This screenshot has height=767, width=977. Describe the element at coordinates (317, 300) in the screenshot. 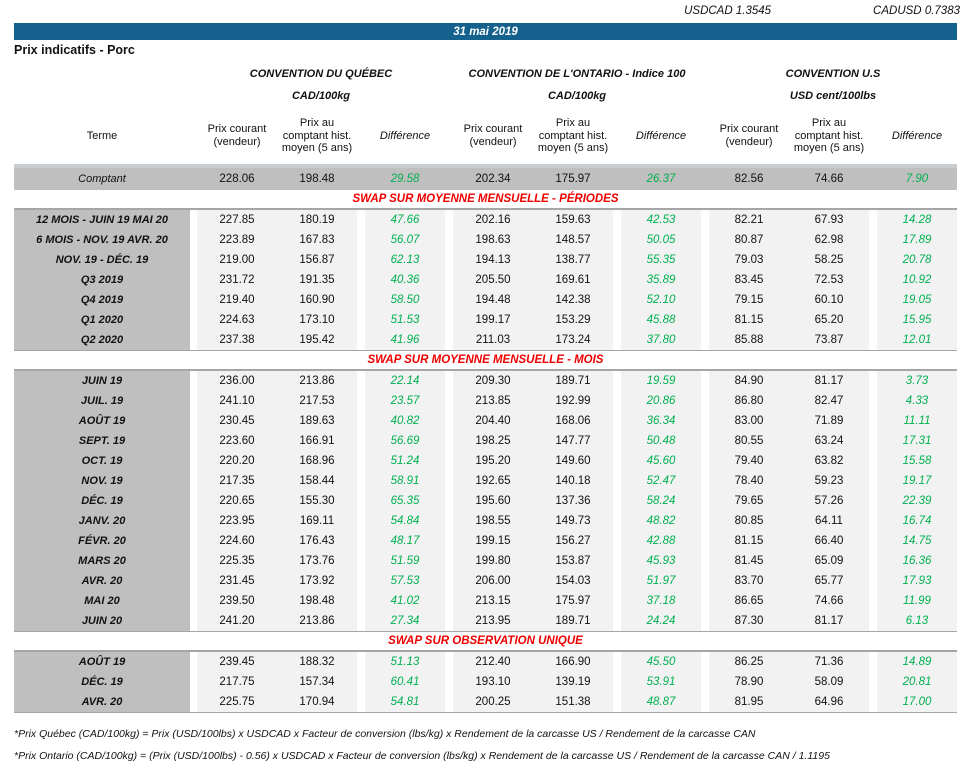

I see `value-cell: 160.90` at that location.